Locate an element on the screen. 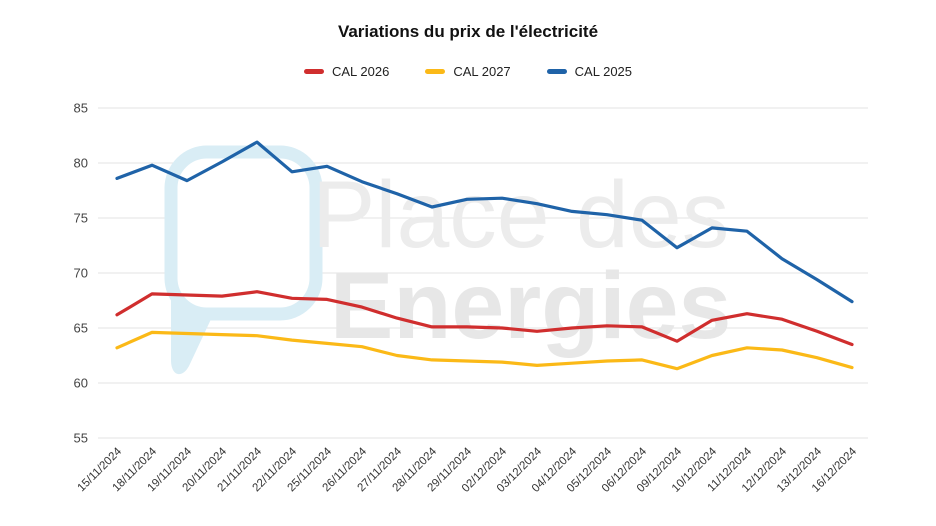 Image resolution: width=936 pixels, height=526 pixels. legend-label: CAL 2025 is located at coordinates (603, 71).